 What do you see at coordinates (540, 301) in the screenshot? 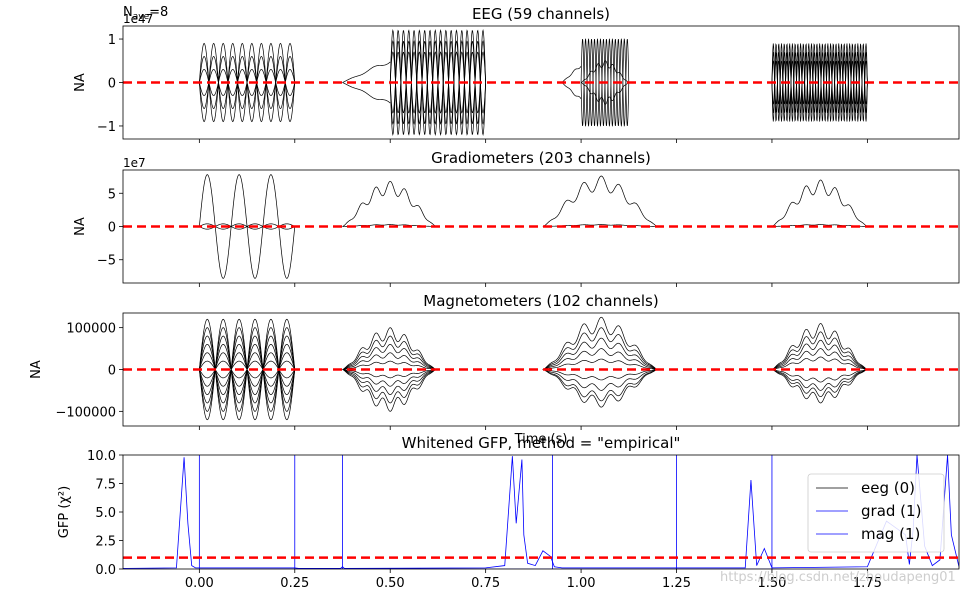
I see `axes-title: Magnetometers (102 channels)` at bounding box center [540, 301].